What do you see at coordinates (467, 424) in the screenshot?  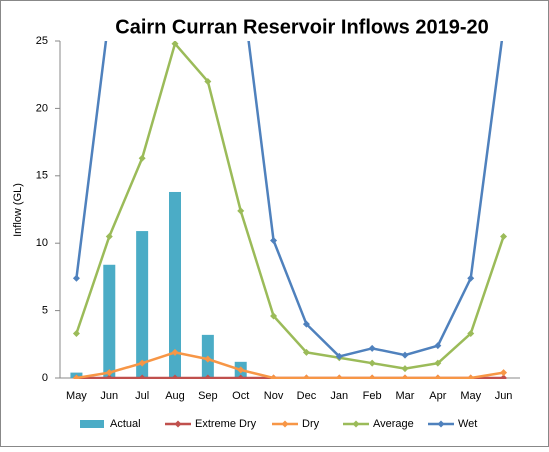 I see `legend-label: Wet` at bounding box center [467, 424].